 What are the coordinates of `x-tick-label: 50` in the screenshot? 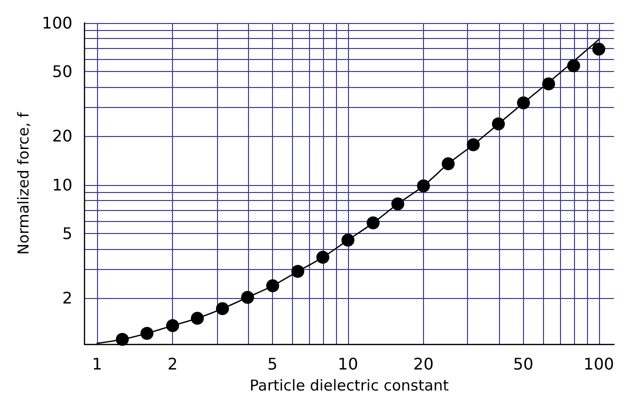 It's located at (523, 364).